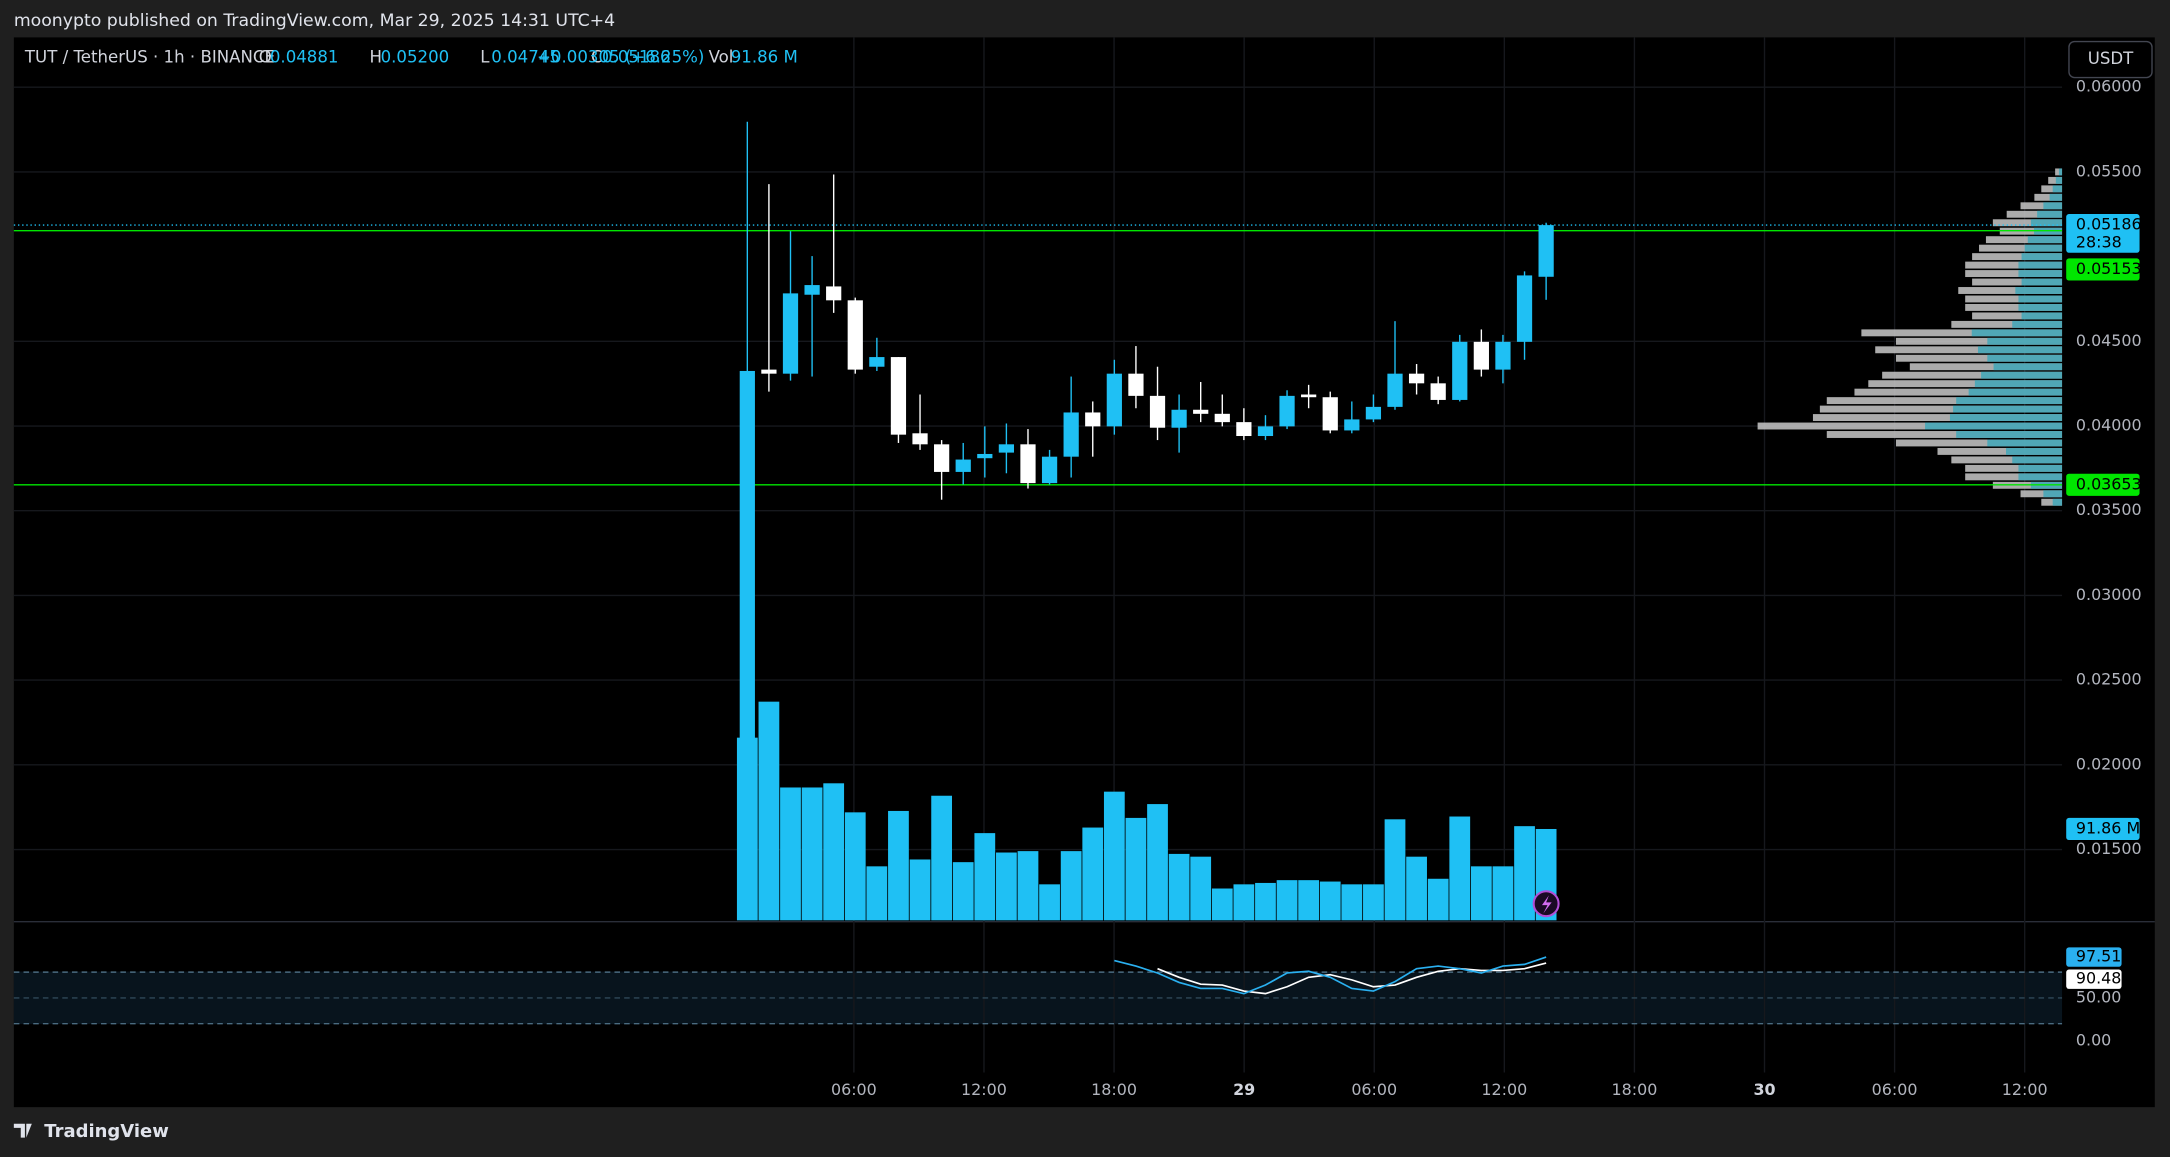  I want to click on osc-tick-label: 50.00, so click(2099, 996).